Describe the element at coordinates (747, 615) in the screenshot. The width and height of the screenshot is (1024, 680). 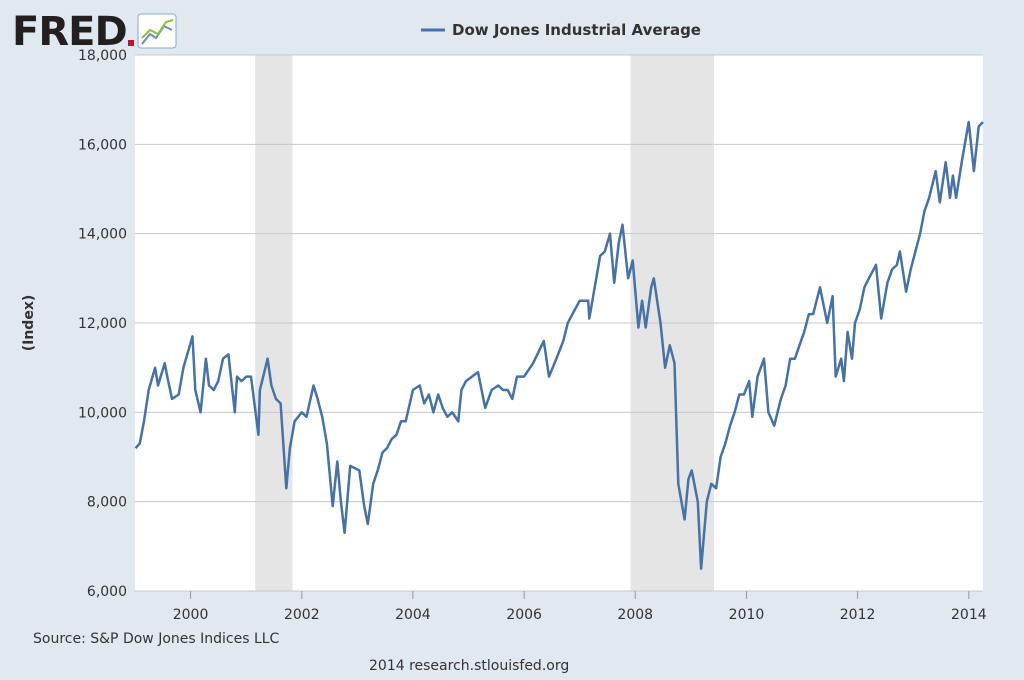
I see `x-tick-label: 2010` at that location.